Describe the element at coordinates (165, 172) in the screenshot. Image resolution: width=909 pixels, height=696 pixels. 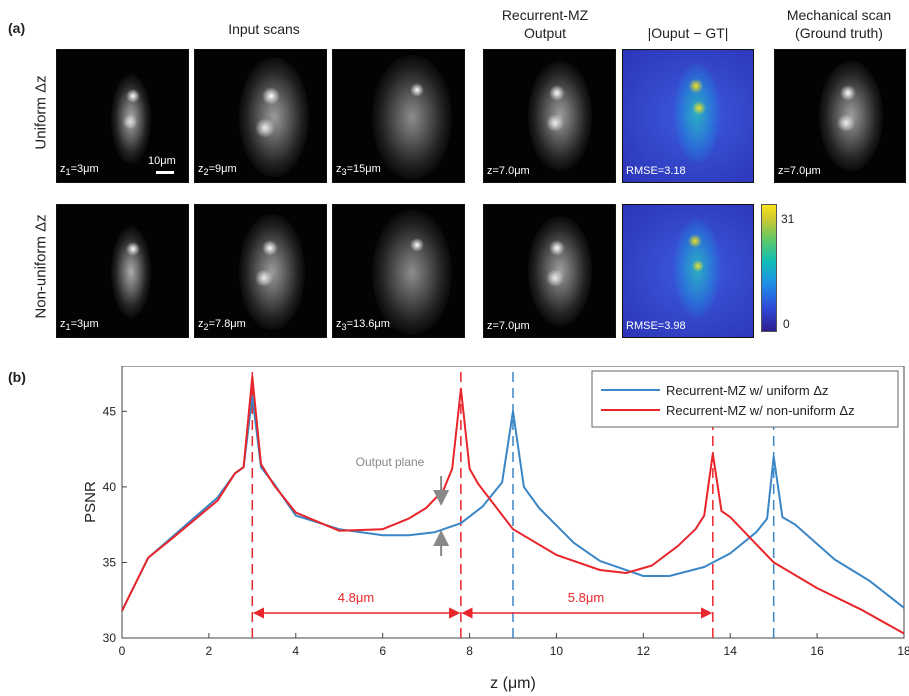
I see `scale-bar` at that location.